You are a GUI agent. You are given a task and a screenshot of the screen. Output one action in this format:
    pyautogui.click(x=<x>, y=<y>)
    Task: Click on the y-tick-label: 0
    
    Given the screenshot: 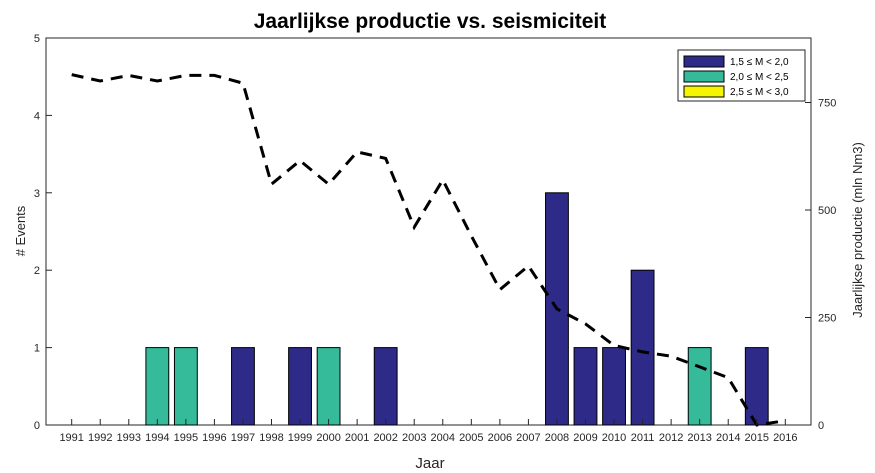 What is the action you would take?
    pyautogui.click(x=37, y=426)
    